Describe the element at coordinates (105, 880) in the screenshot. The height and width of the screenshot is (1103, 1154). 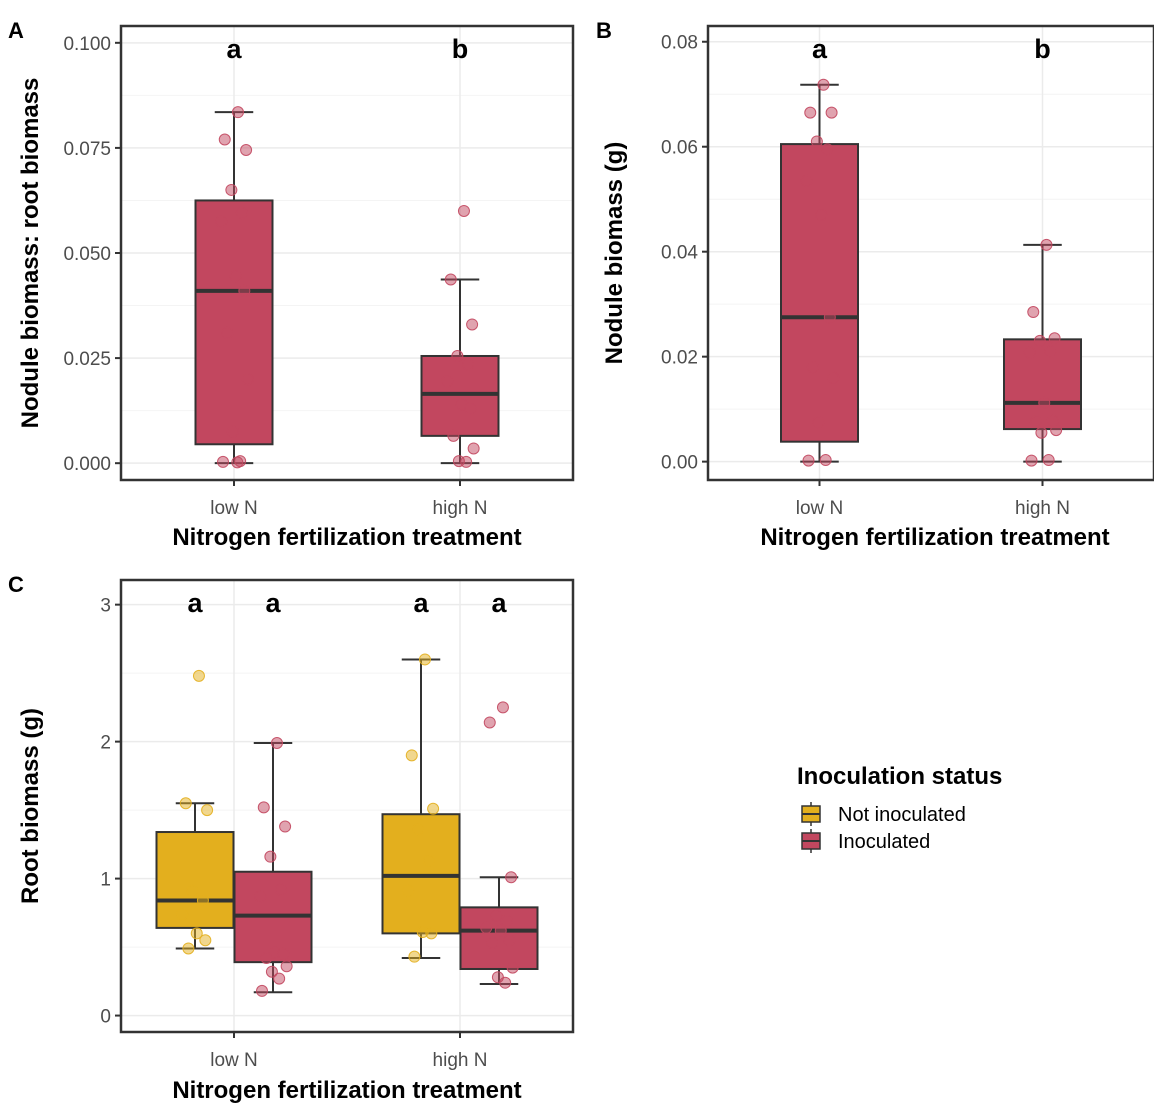
I see `y-tick-label: 1` at that location.